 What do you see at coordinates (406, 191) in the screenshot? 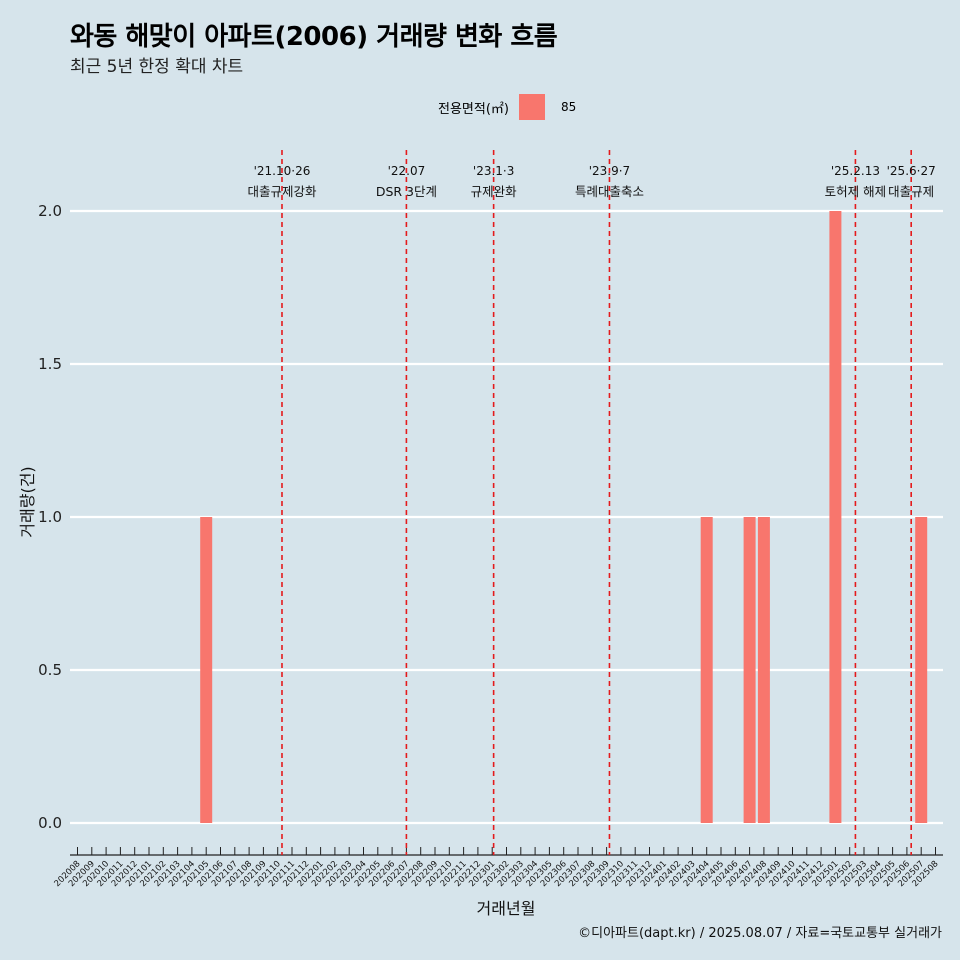
I see `event-label: DSR 3단계` at bounding box center [406, 191].